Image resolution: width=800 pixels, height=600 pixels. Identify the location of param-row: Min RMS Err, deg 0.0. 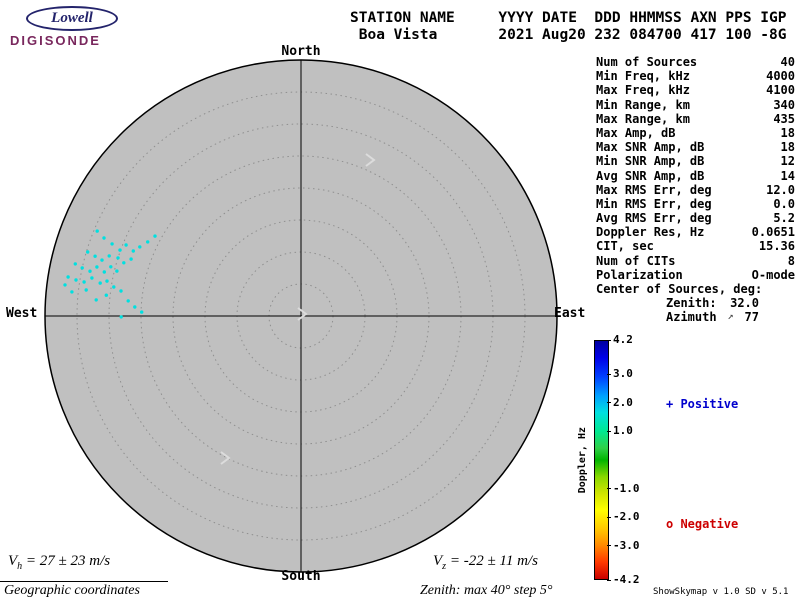
(695, 204).